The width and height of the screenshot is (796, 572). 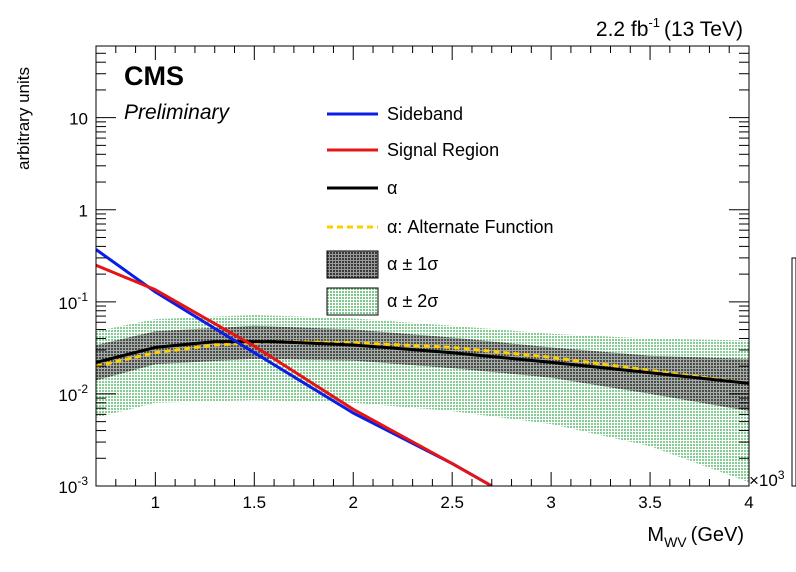 I want to click on legend-alpha-label: α, so click(x=392, y=188).